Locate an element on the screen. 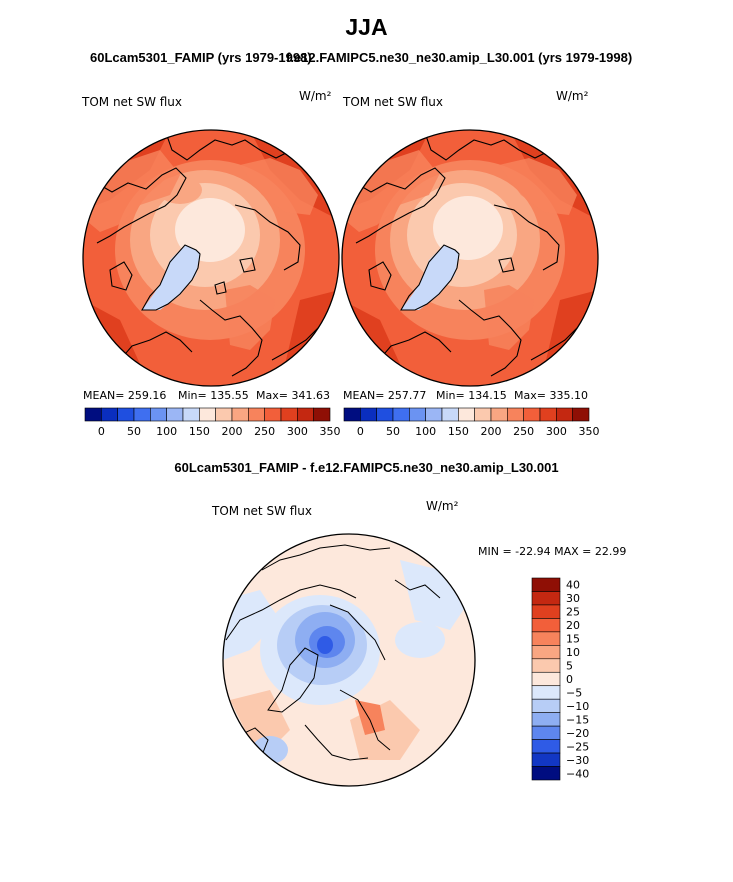 Image resolution: width=733 pixels, height=882 pixels. colorbar-tick-label: −40 is located at coordinates (577, 773).